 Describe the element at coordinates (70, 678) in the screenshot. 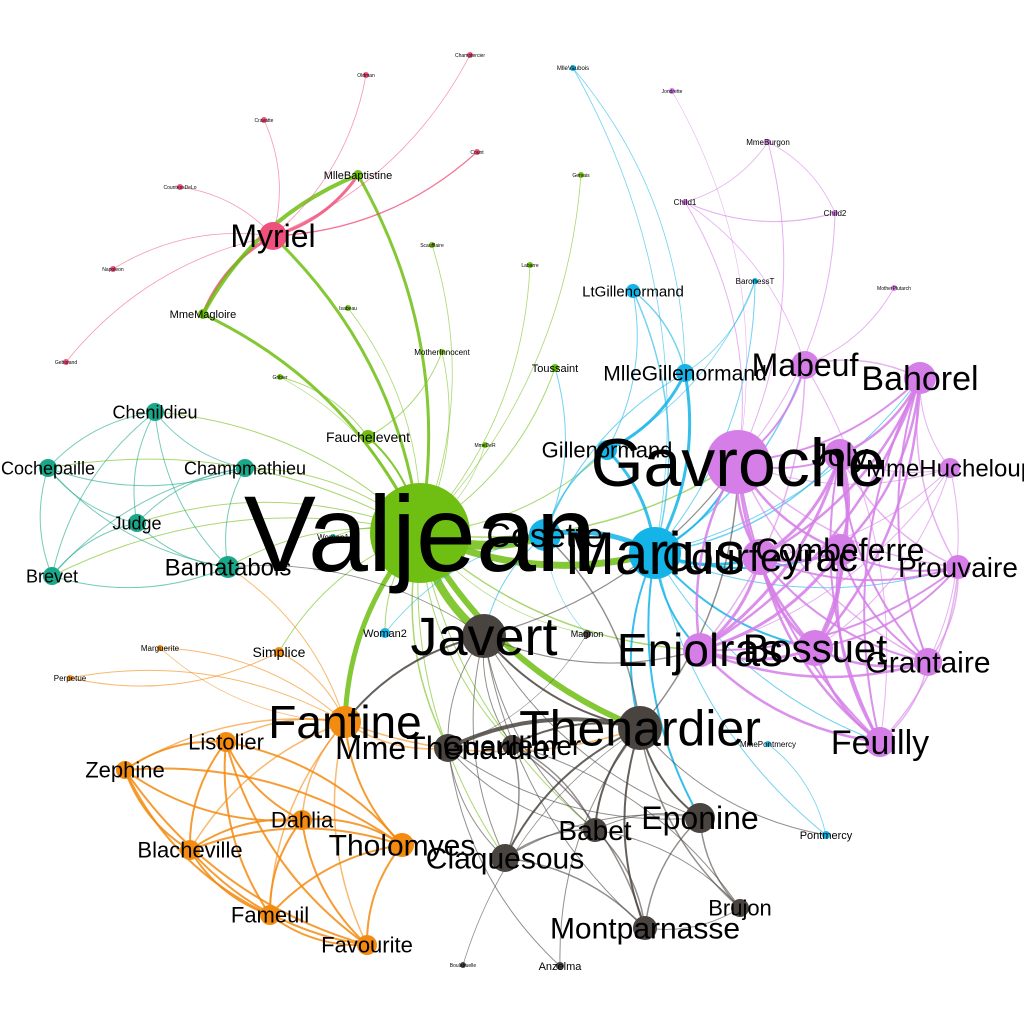

I see `node-perpetue` at that location.